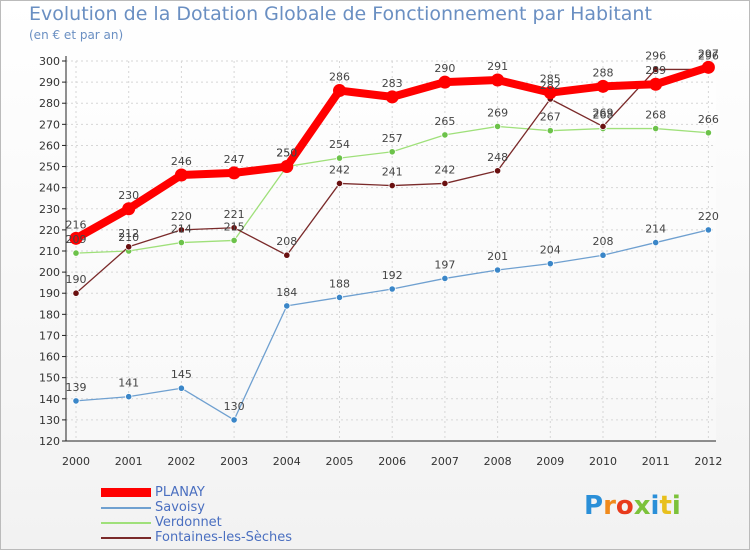 This screenshot has width=750, height=551. I want to click on data-label: 291, so click(497, 66).